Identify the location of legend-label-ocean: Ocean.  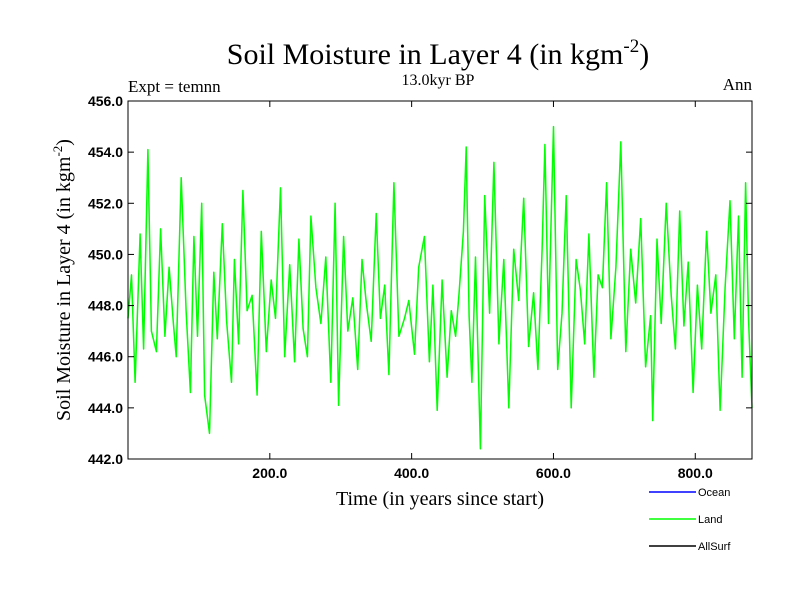
(714, 493).